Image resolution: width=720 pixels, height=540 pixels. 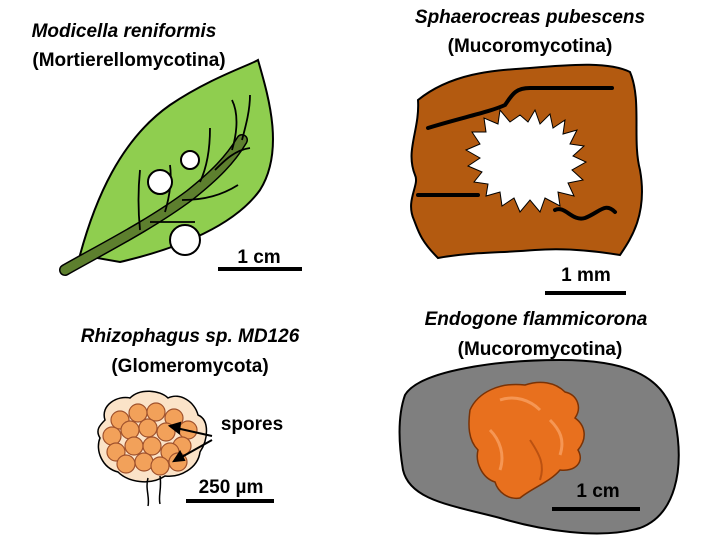 What do you see at coordinates (190, 336) in the screenshot?
I see `species-name: Rhizophagus sp. MD126` at bounding box center [190, 336].